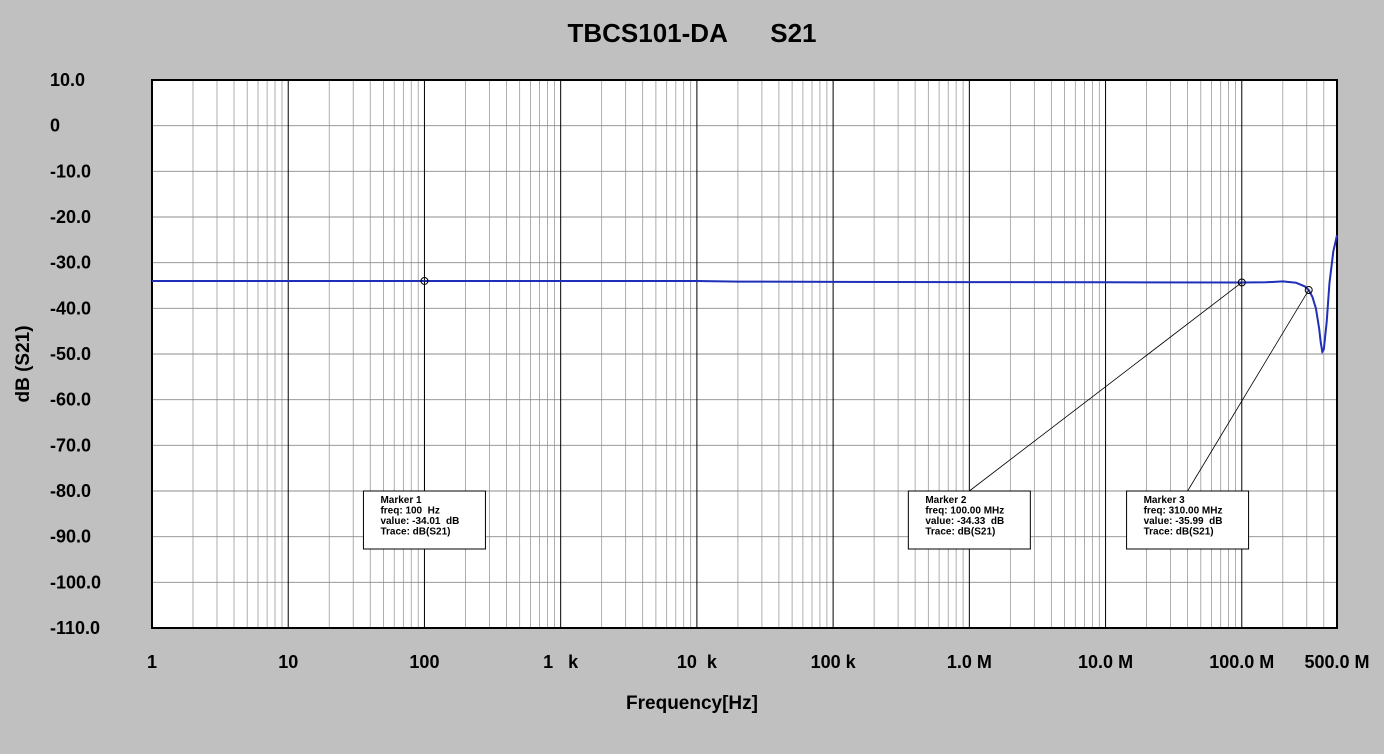 The image size is (1384, 754). What do you see at coordinates (70, 263) in the screenshot?
I see `y-tick-label: -30.0` at bounding box center [70, 263].